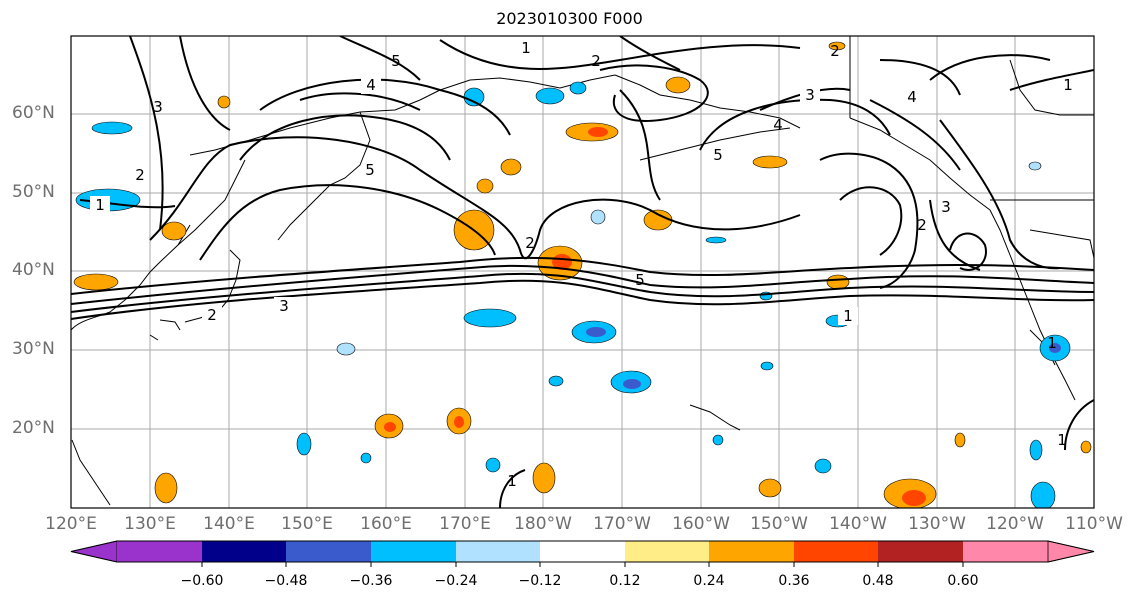 The height and width of the screenshot is (601, 1139). I want to click on colorbar-tick-label: 0.36, so click(794, 581).